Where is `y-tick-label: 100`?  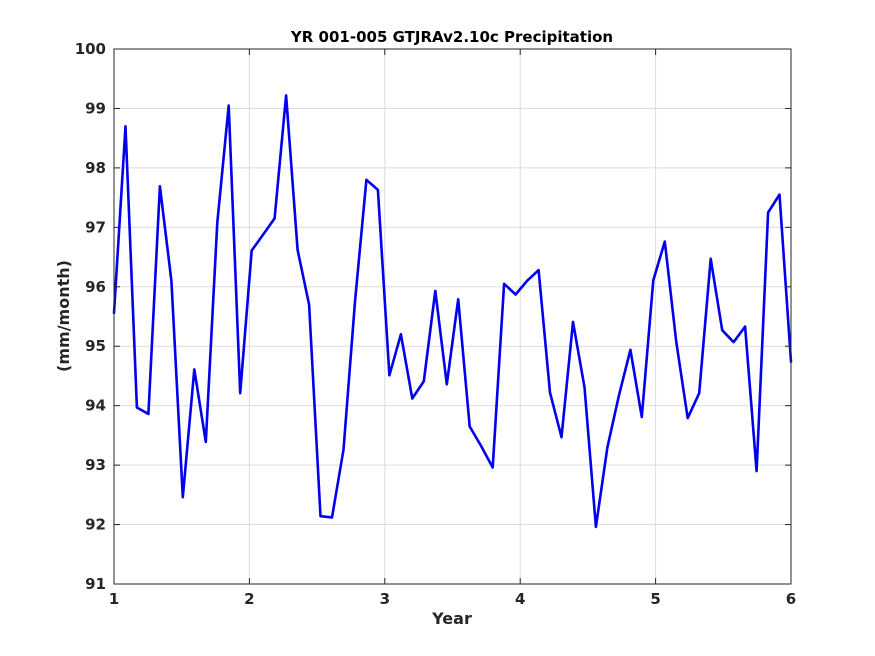 y-tick-label: 100 is located at coordinates (90, 49).